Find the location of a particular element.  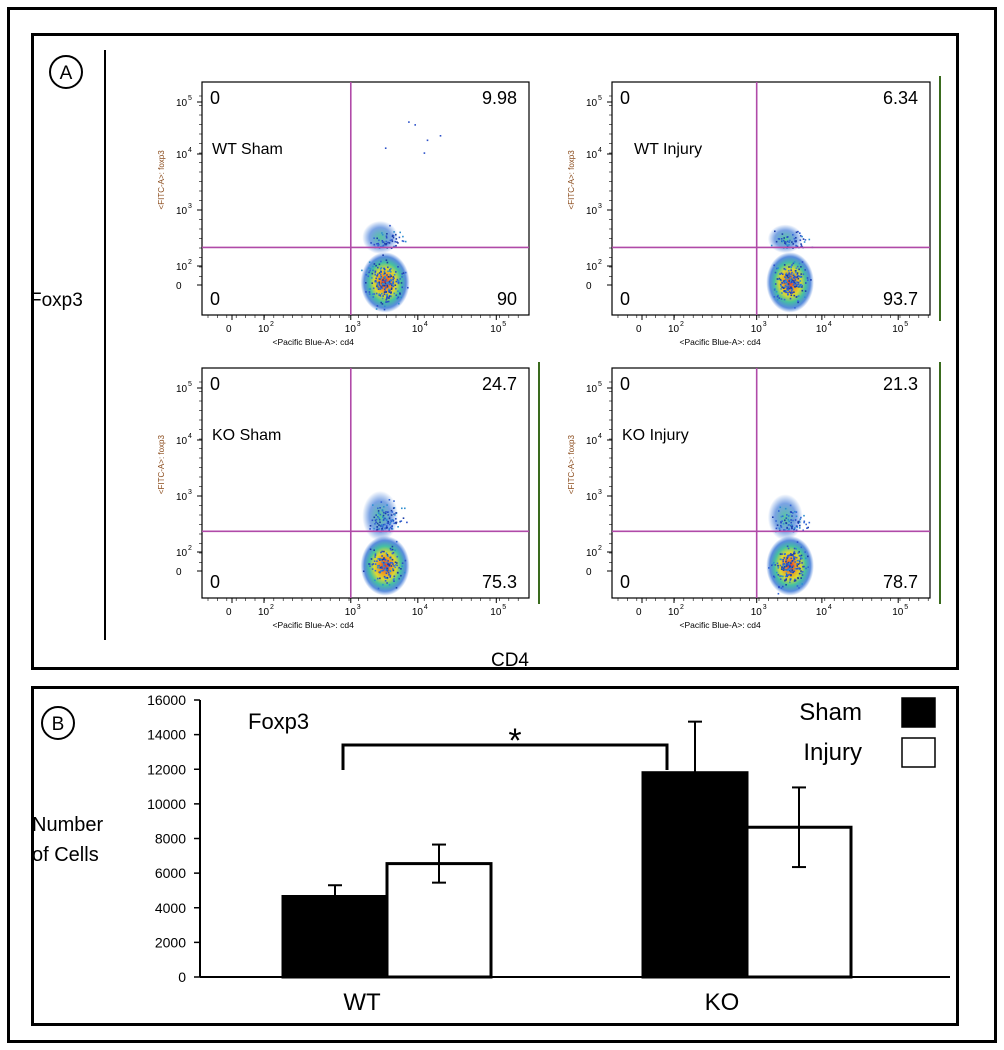

y-tick-label: 10 is located at coordinates (182, 211).